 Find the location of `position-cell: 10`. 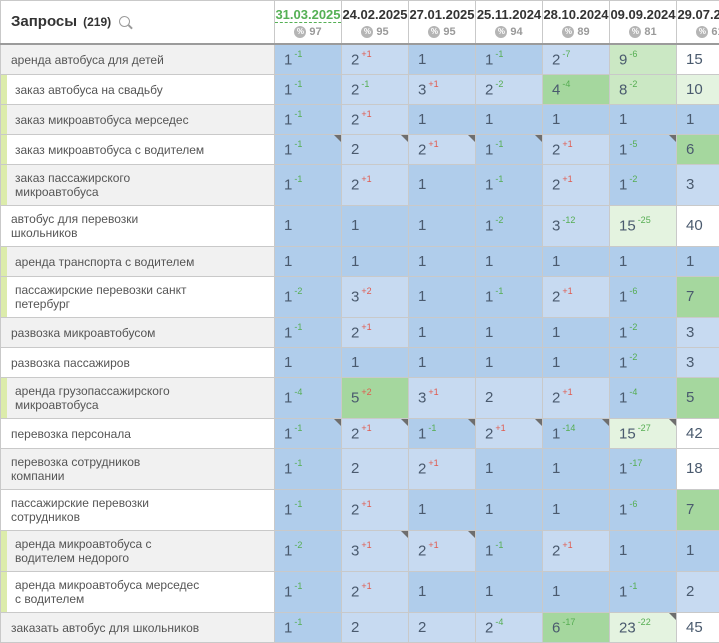

position-cell: 10 is located at coordinates (698, 90).